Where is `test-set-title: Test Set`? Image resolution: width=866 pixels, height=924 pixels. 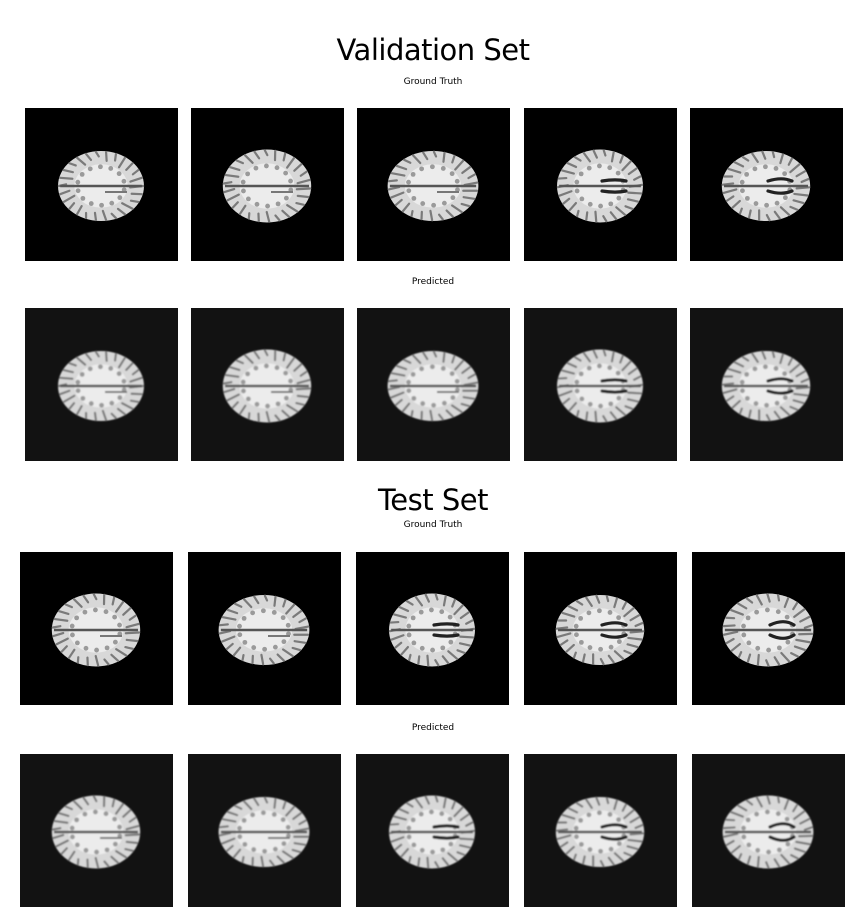 test-set-title: Test Set is located at coordinates (433, 500).